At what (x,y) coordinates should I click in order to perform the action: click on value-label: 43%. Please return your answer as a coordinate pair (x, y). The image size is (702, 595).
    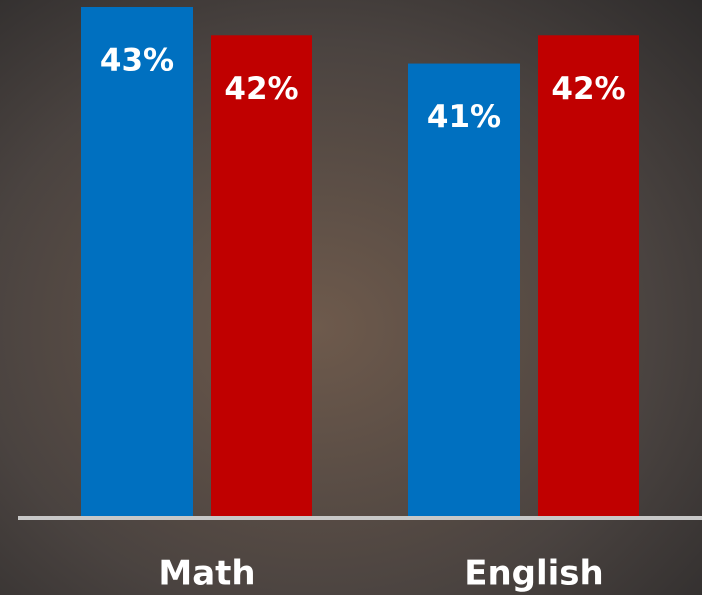
    Looking at the image, I should click on (137, 61).